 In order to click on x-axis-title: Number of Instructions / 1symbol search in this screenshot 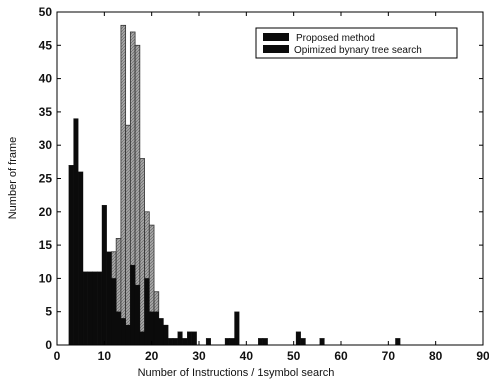, I will do `click(236, 373)`.